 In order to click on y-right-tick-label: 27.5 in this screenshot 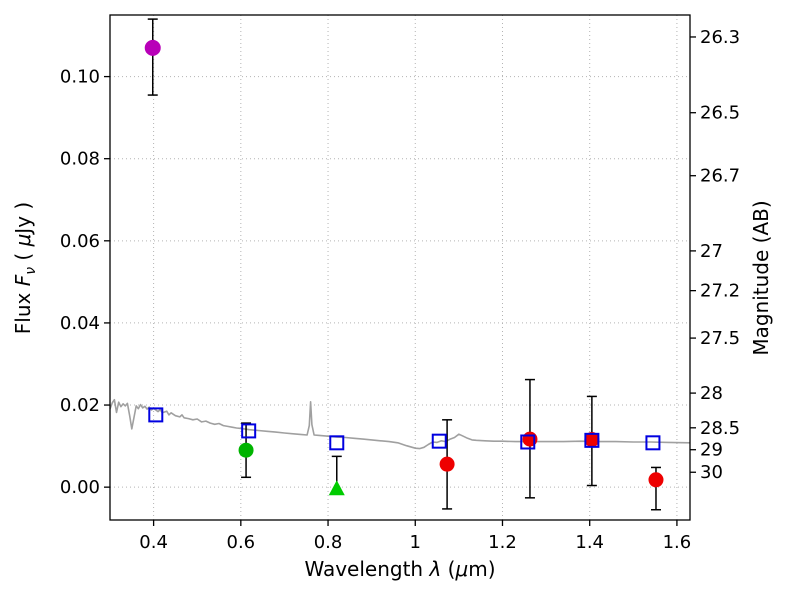, I will do `click(720, 338)`.